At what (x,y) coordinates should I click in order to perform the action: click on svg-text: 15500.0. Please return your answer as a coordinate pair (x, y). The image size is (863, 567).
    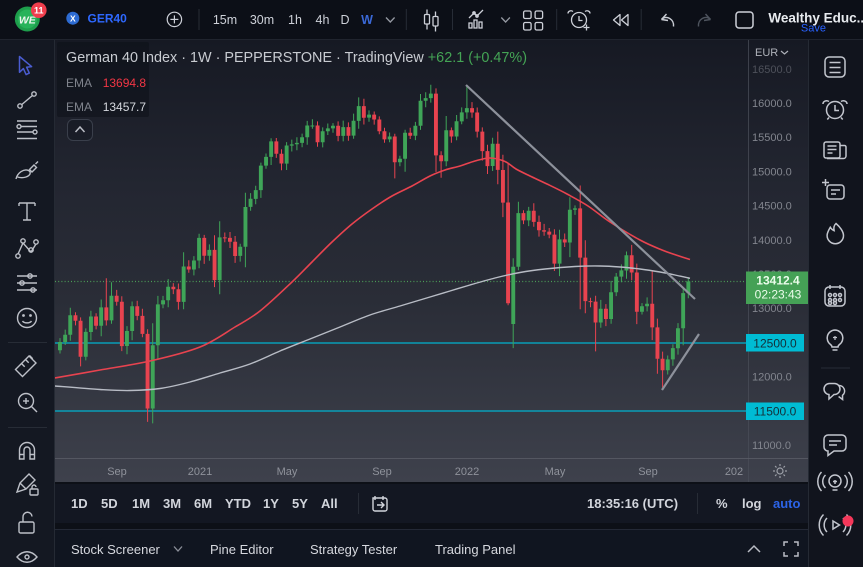
    Looking at the image, I should click on (772, 138).